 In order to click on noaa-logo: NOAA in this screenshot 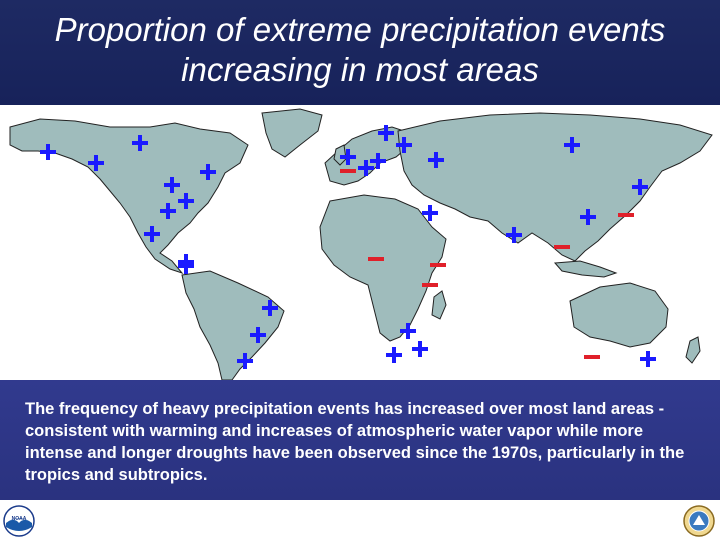, I will do `click(19, 521)`.